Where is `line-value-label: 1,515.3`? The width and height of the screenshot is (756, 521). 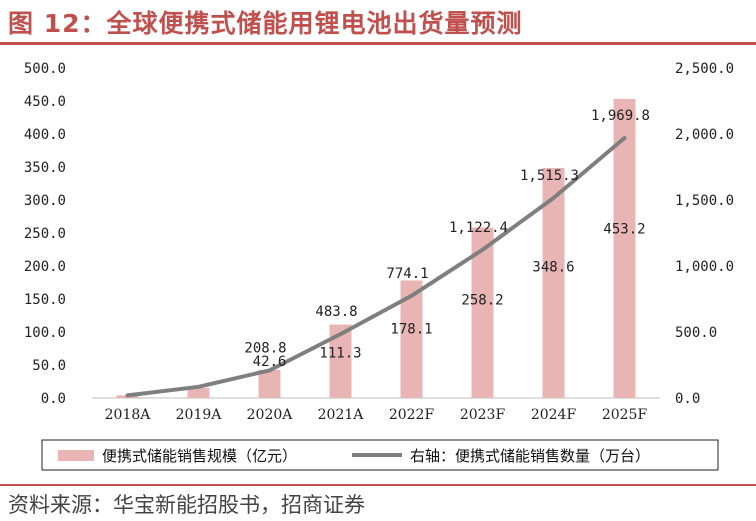
line-value-label: 1,515.3 is located at coordinates (549, 176).